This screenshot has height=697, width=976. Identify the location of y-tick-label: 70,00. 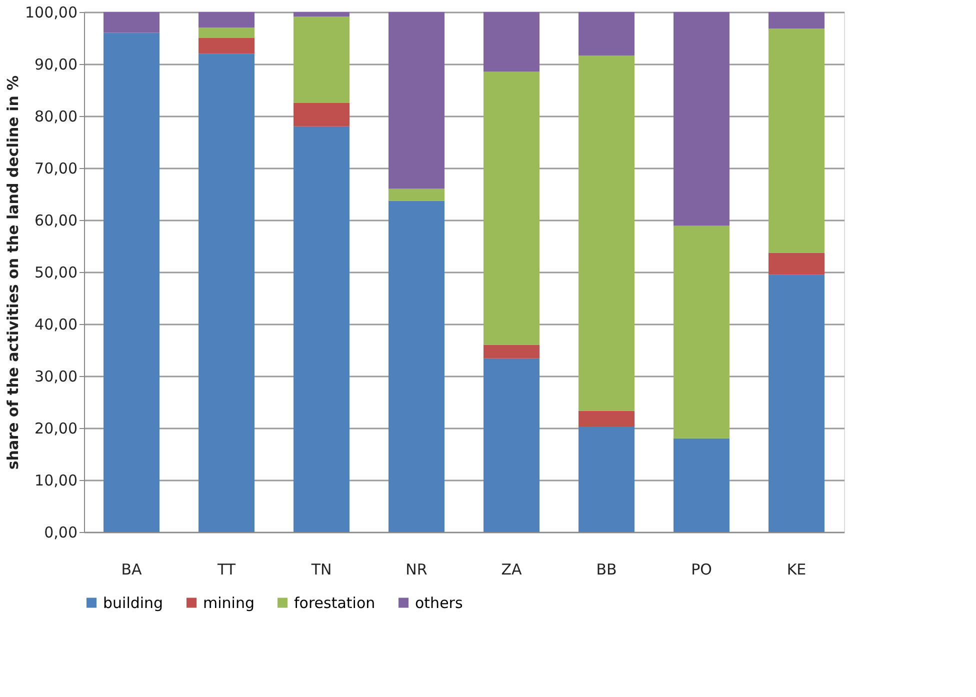
(56, 169).